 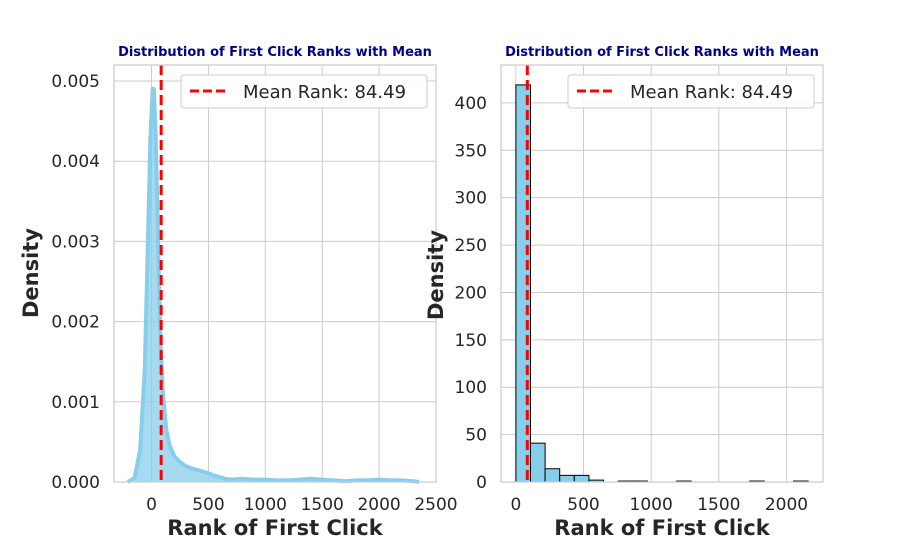 What do you see at coordinates (471, 246) in the screenshot?
I see `histogram-ytick-label: 250` at bounding box center [471, 246].